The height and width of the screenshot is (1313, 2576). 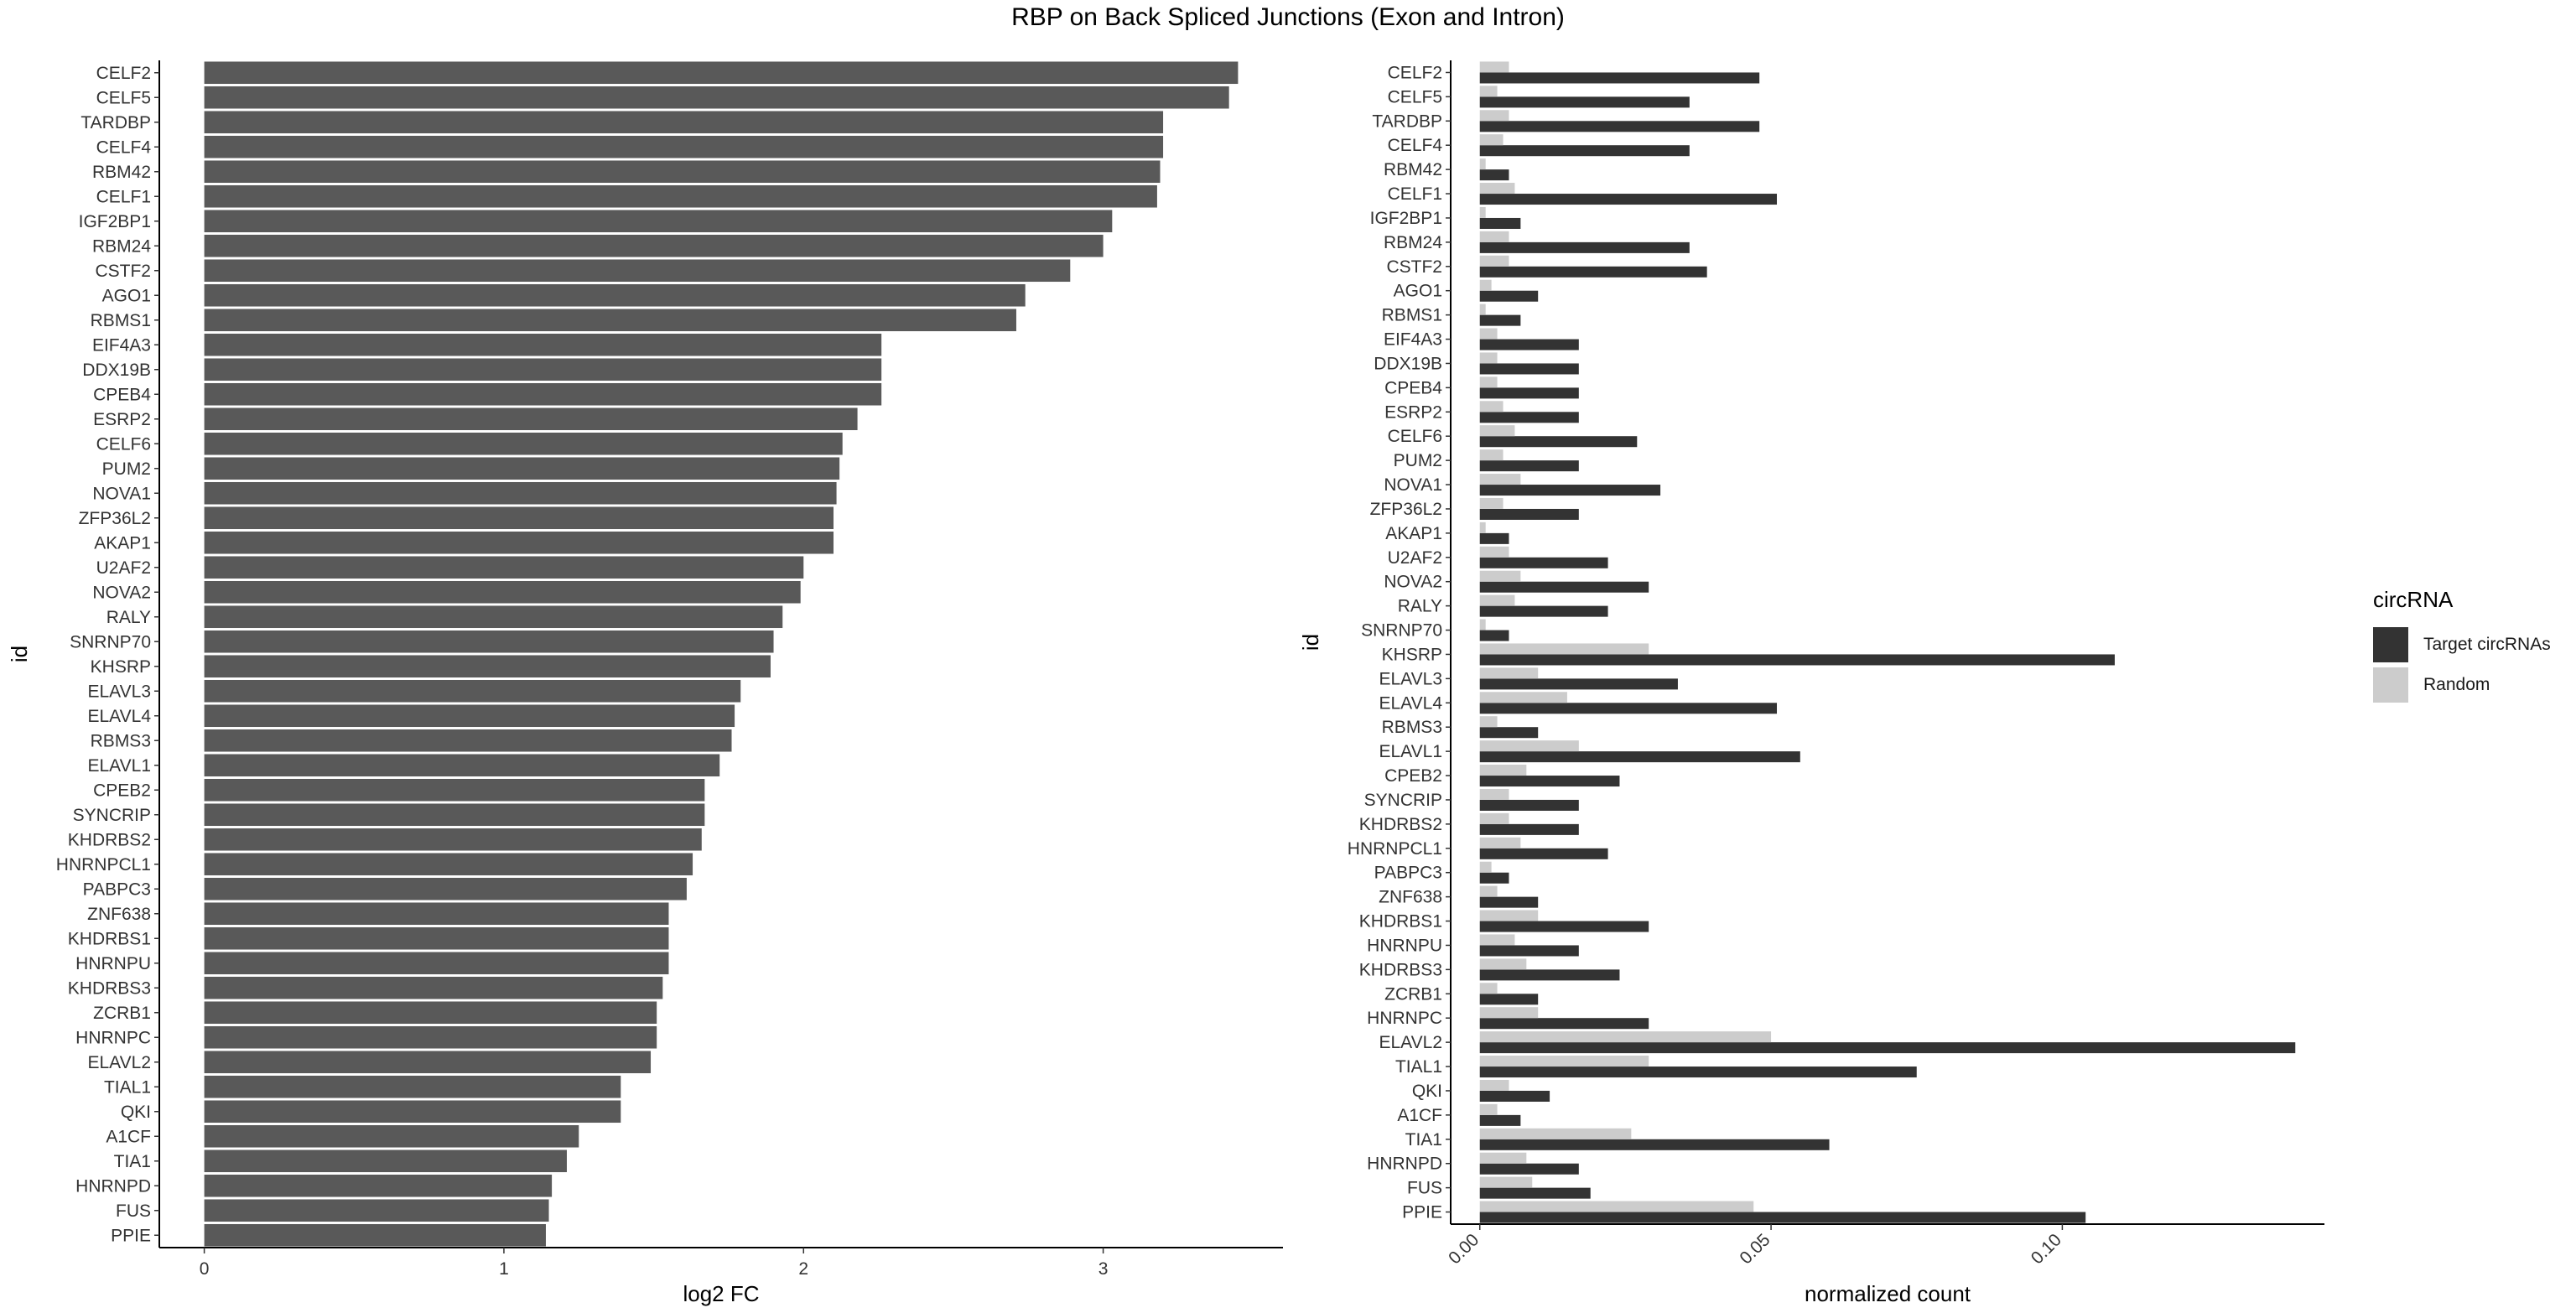 What do you see at coordinates (2390, 685) in the screenshot?
I see `legend-key-random` at bounding box center [2390, 685].